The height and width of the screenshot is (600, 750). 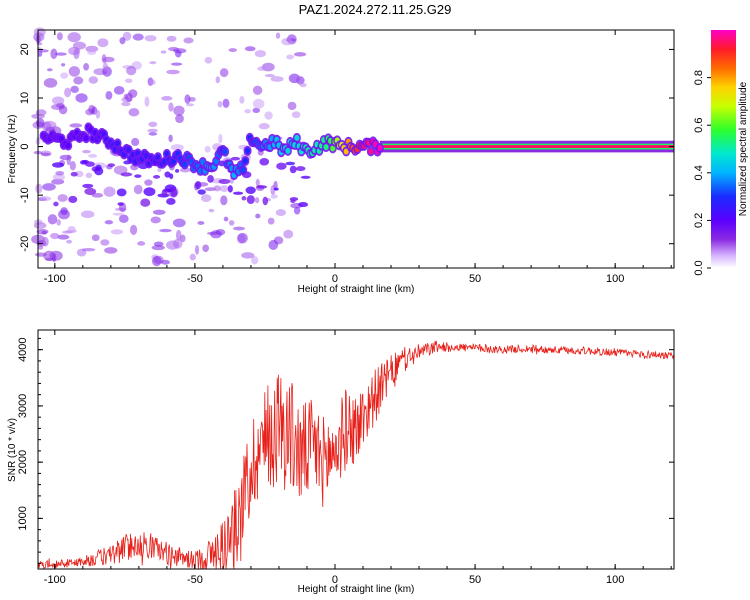 I want to click on colorbar-tick-label: 0.6, so click(x=699, y=125).